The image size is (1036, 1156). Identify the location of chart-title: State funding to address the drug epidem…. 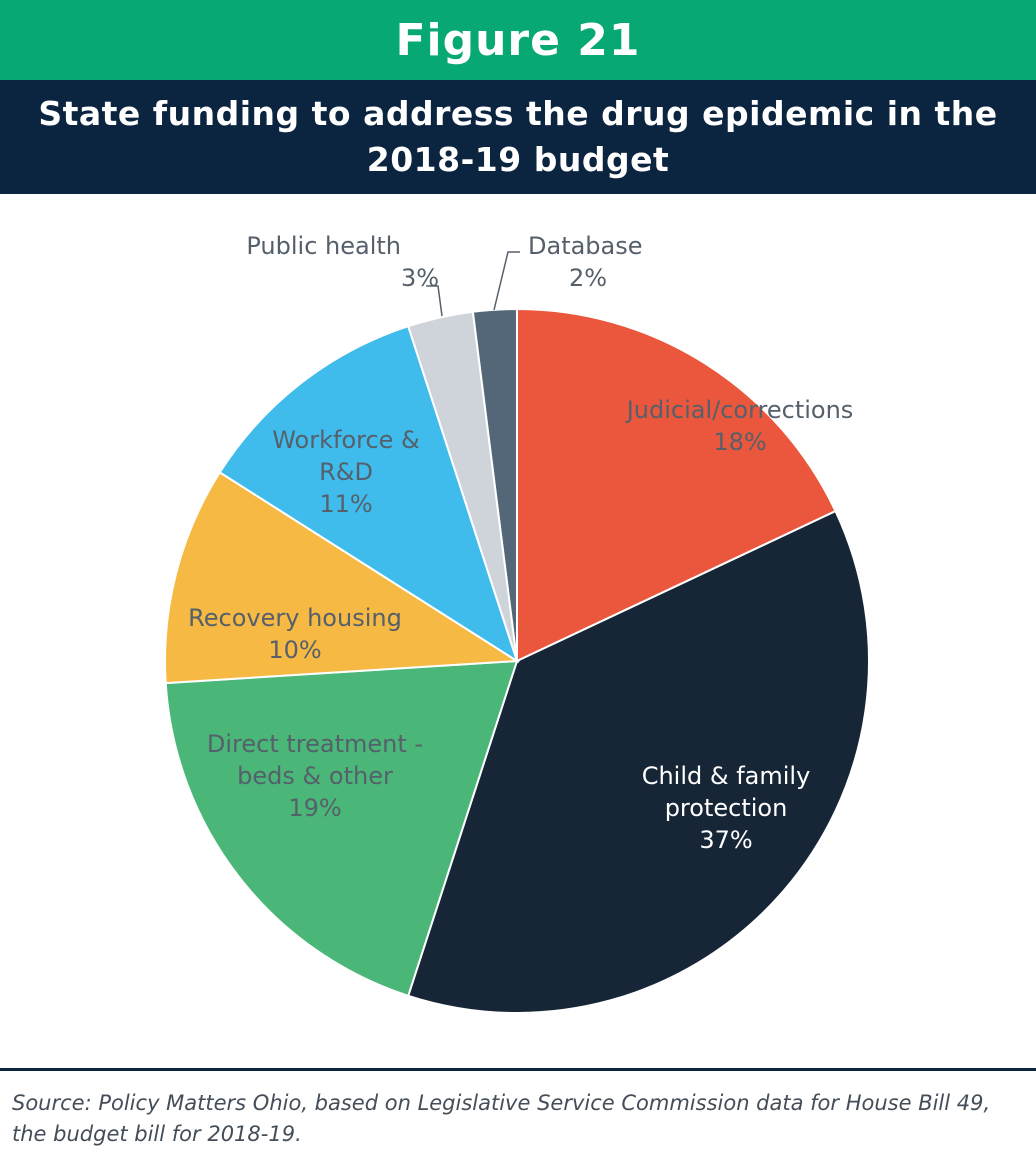
(518, 136).